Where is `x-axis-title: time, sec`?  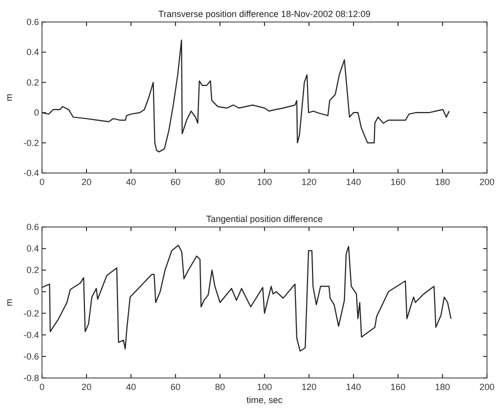 x-axis-title: time, sec is located at coordinates (264, 400).